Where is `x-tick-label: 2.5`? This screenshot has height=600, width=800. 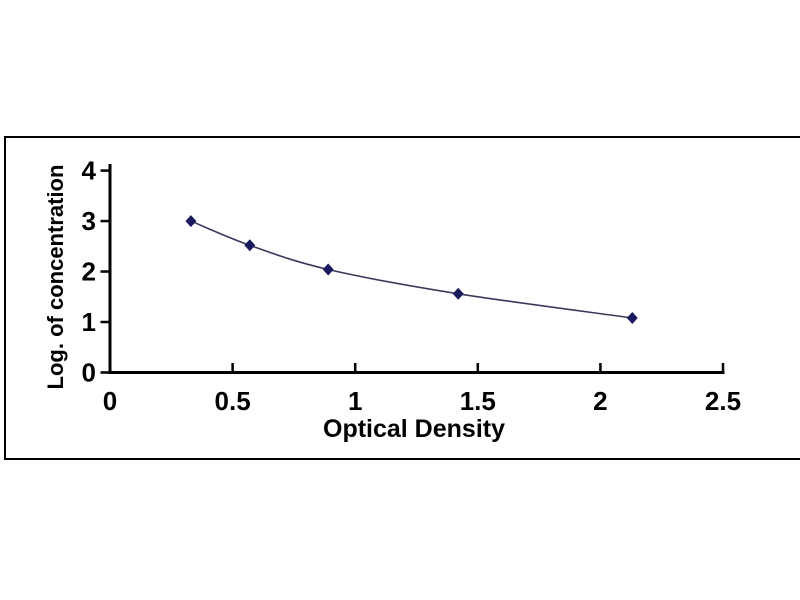
x-tick-label: 2.5 is located at coordinates (723, 401).